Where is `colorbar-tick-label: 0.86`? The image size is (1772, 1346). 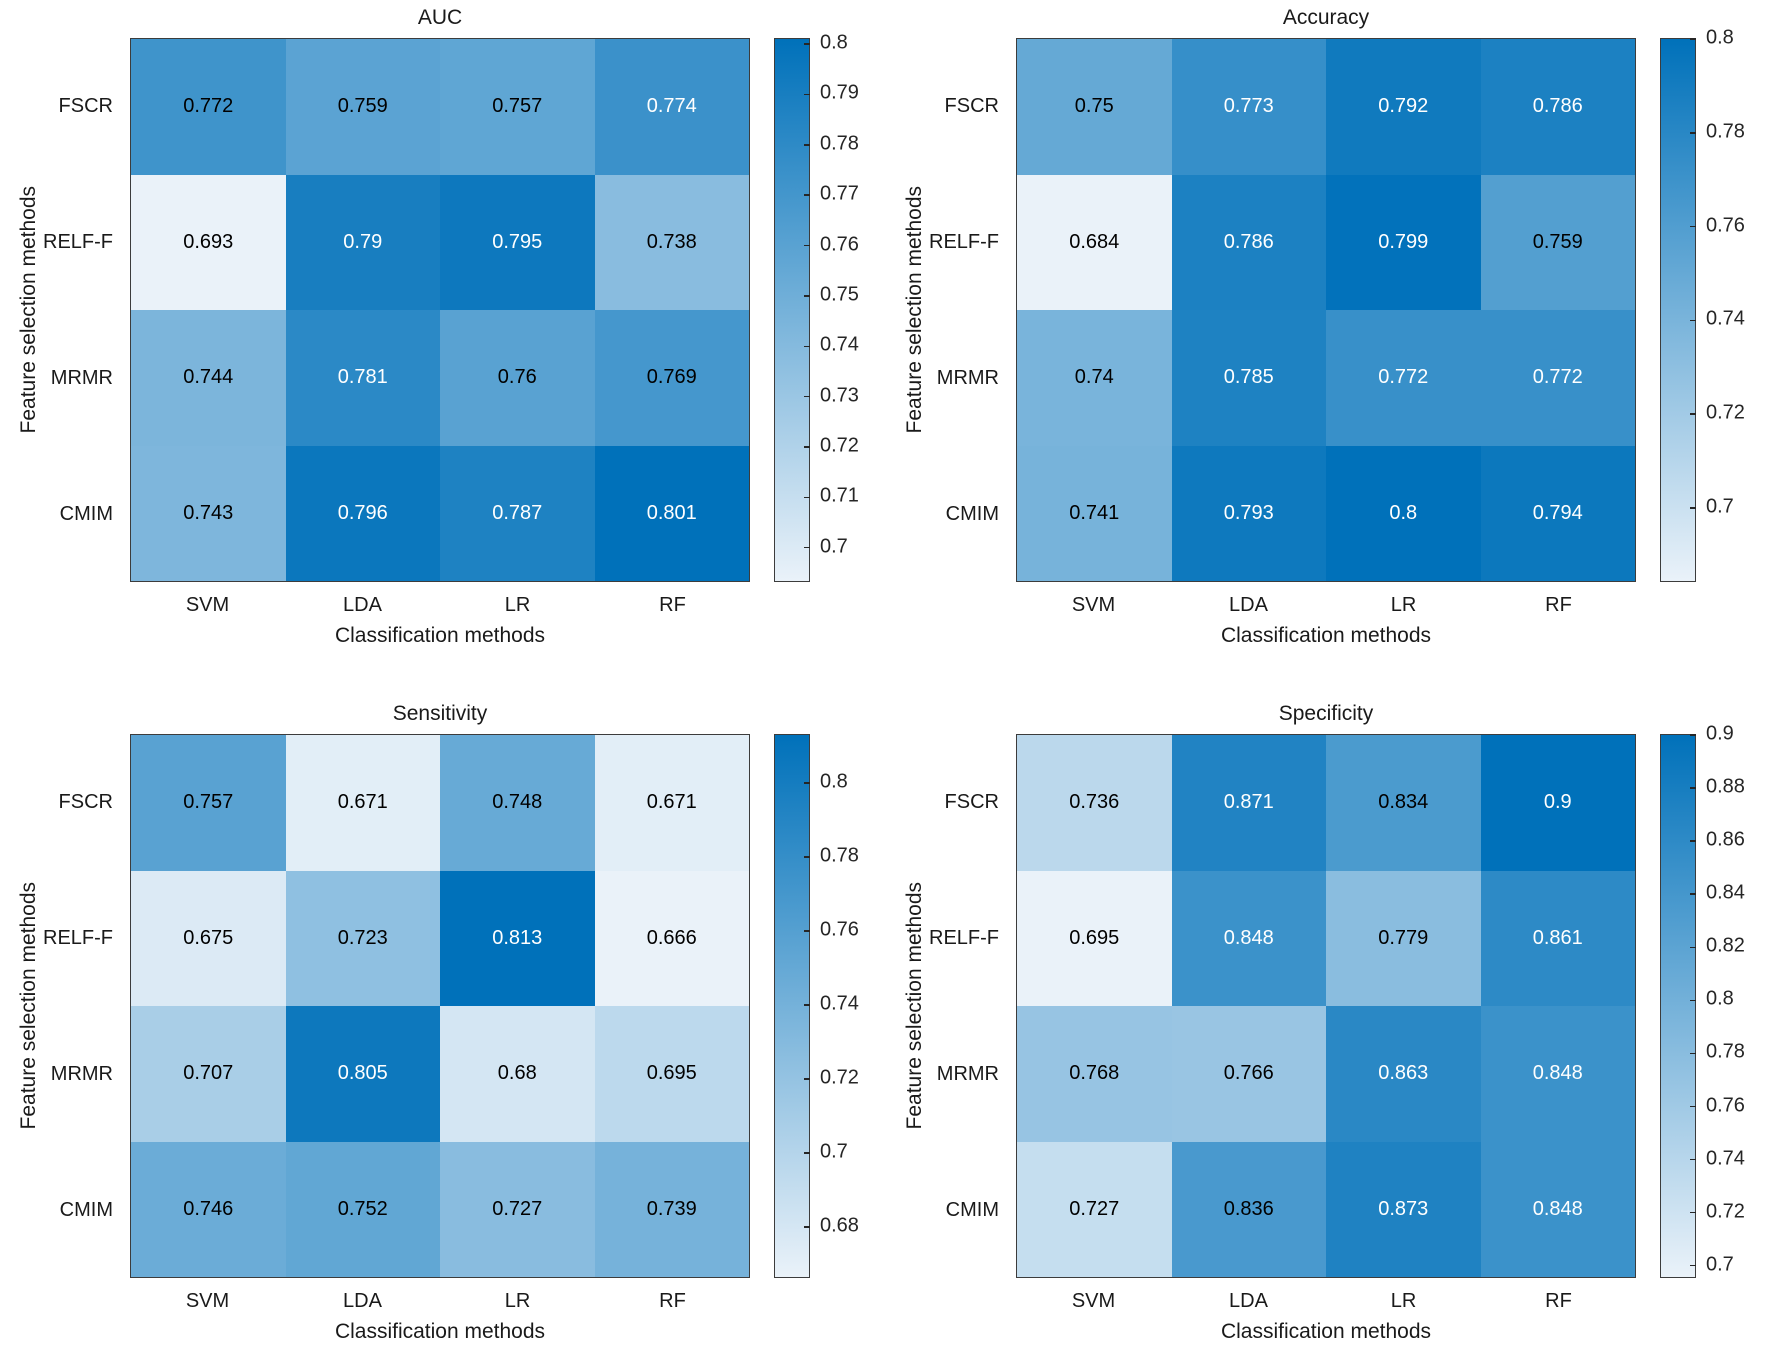 colorbar-tick-label: 0.86 is located at coordinates (1725, 839).